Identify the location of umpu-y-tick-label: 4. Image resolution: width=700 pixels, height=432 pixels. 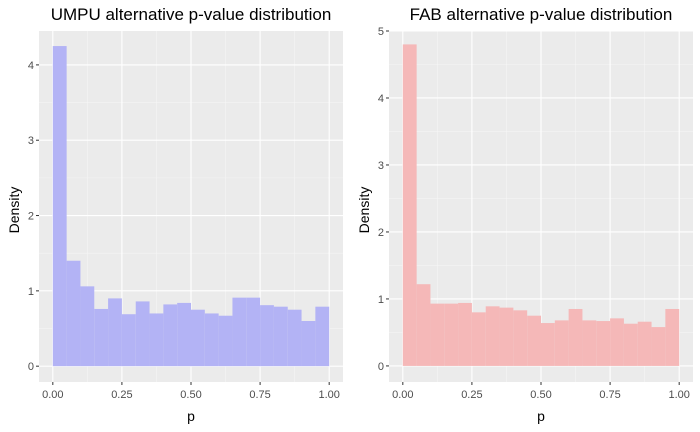
(31, 66).